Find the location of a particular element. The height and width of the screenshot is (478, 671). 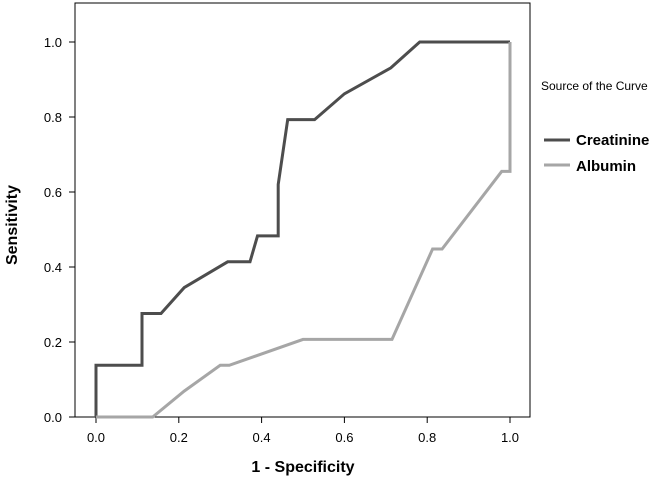

y-tick-label: 0.0 is located at coordinates (53, 417).